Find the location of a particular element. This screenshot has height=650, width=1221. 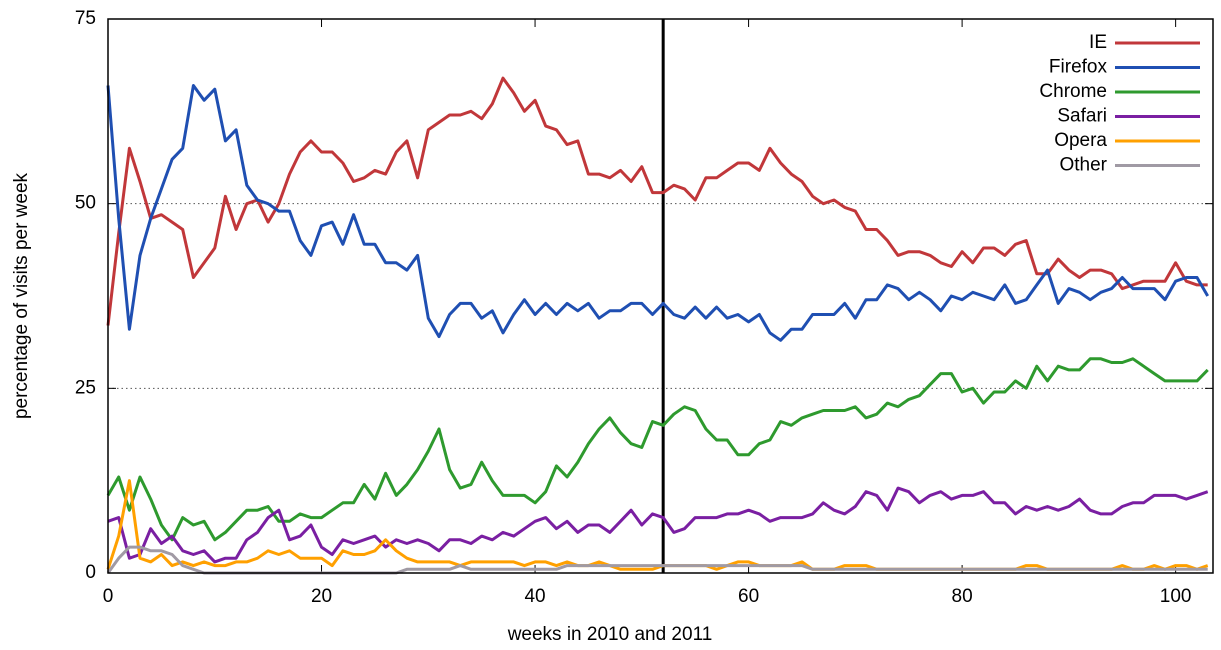

legend-label: Firefox is located at coordinates (1078, 67).